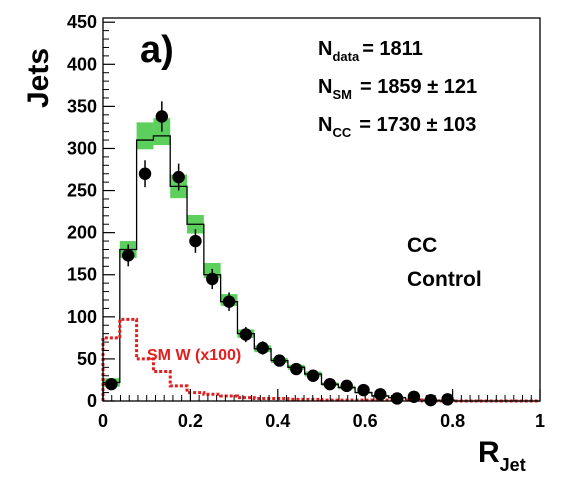 The height and width of the screenshot is (486, 567). Describe the element at coordinates (38, 78) in the screenshot. I see `y-axis-title: Jets` at that location.